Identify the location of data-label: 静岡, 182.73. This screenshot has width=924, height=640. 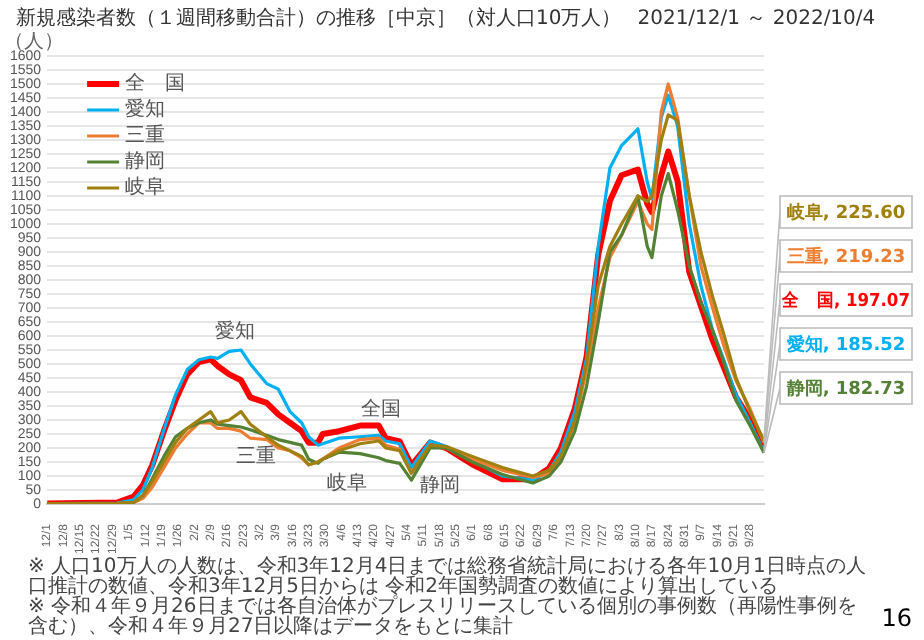
(845, 388).